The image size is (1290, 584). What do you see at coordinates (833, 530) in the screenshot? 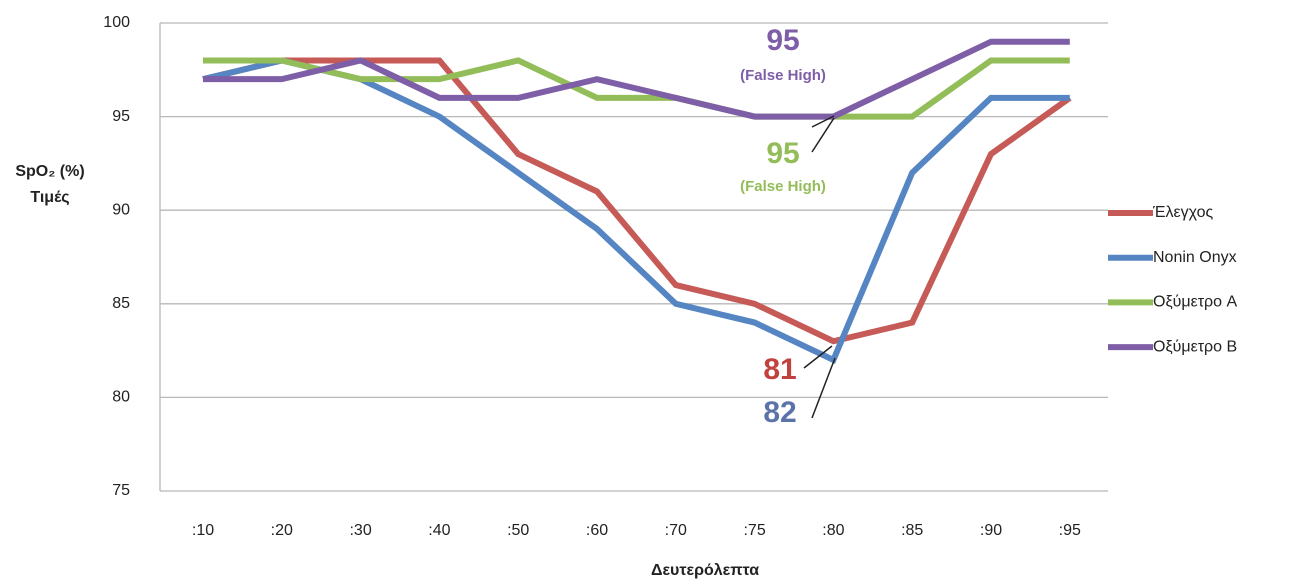
I see `x-tick-label: :80` at bounding box center [833, 530].